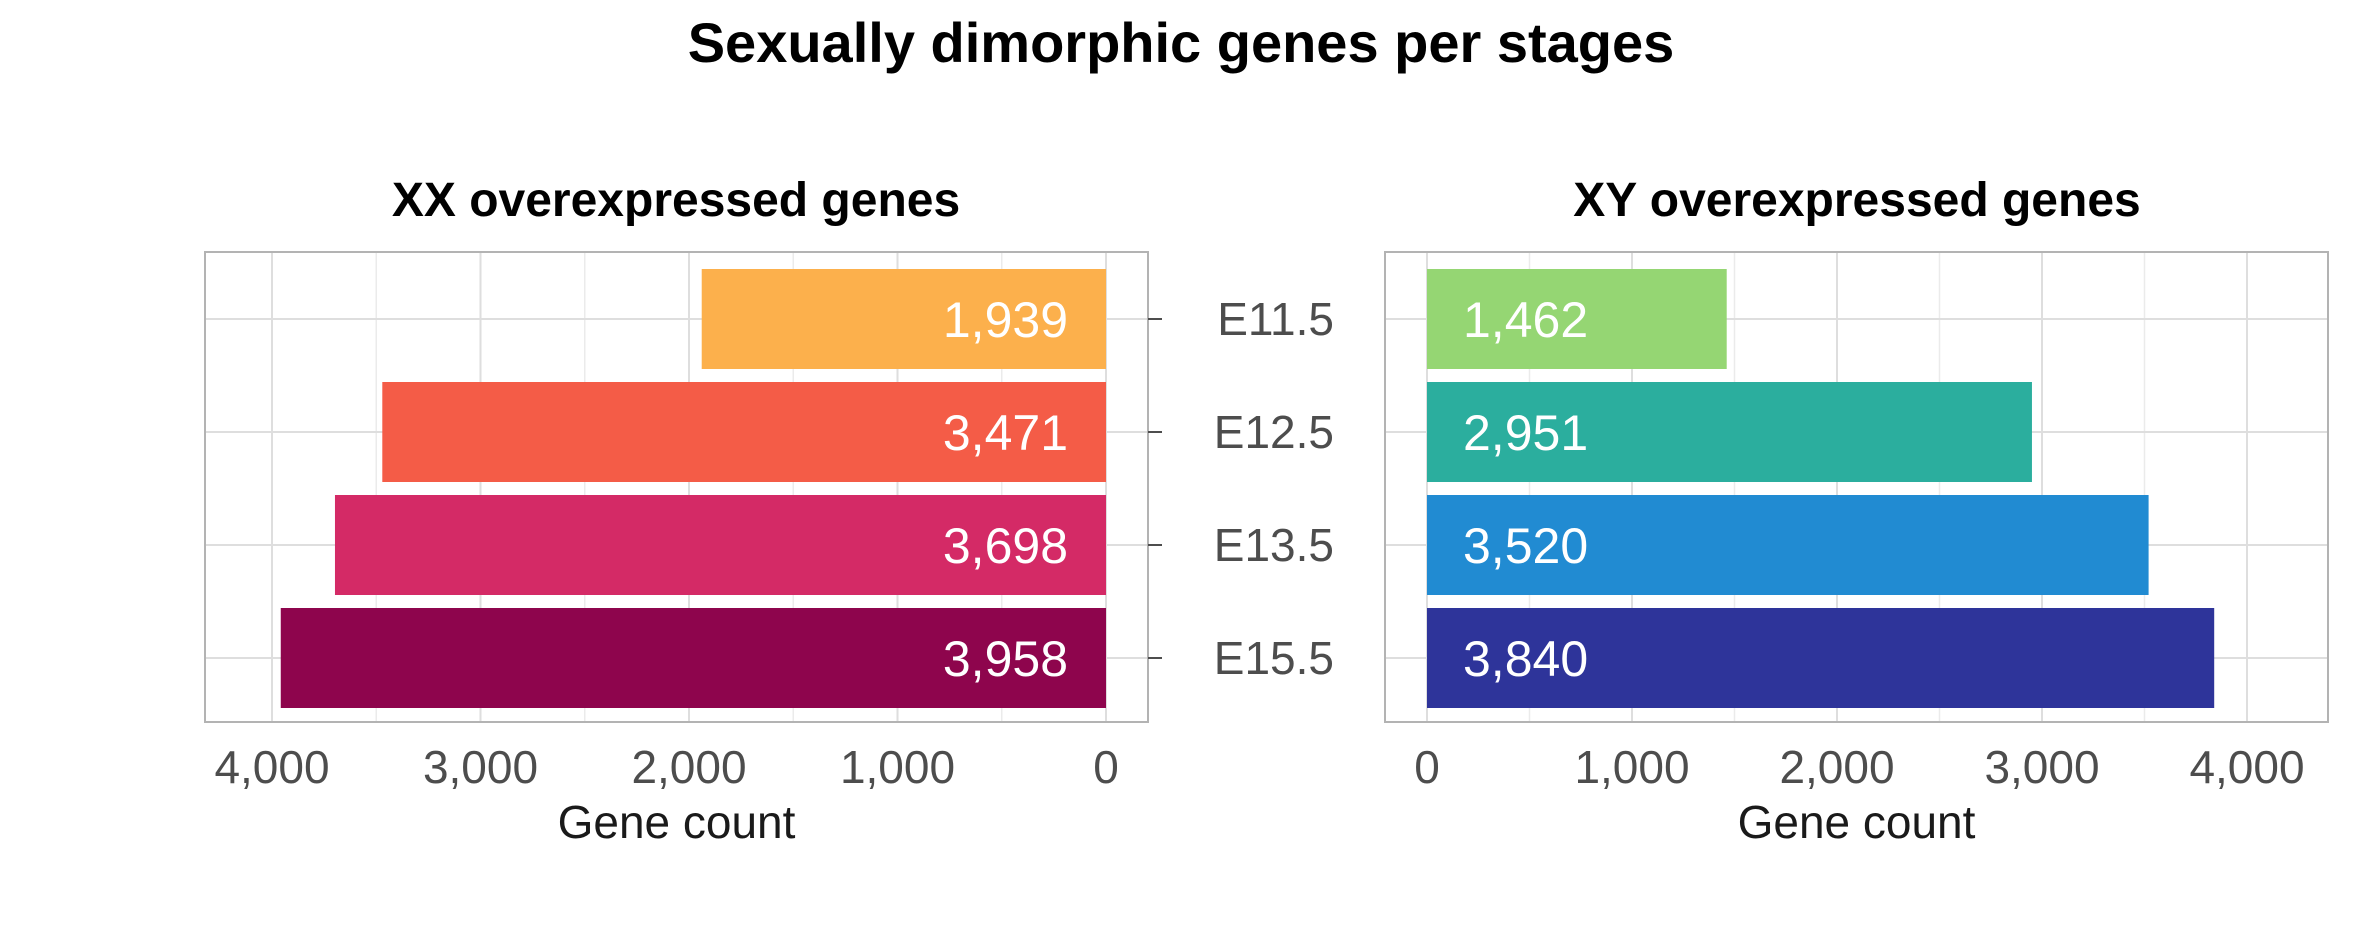 The height and width of the screenshot is (944, 2362). What do you see at coordinates (1427, 767) in the screenshot?
I see `xy-tick-label: 0` at bounding box center [1427, 767].